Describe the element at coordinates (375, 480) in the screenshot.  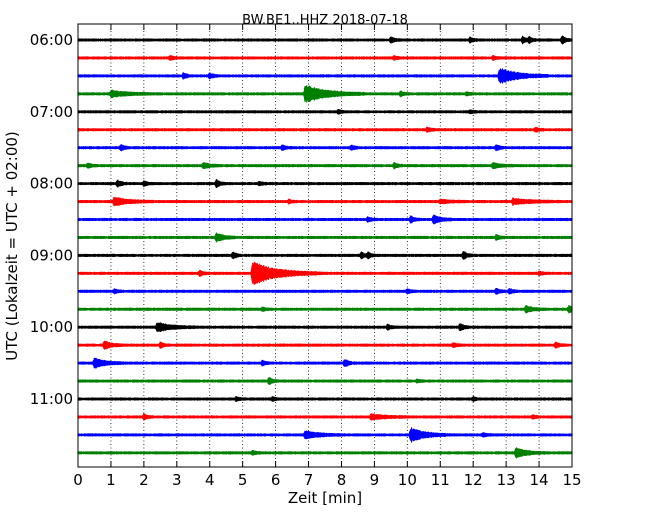
I see `x-tick-label: 9` at that location.